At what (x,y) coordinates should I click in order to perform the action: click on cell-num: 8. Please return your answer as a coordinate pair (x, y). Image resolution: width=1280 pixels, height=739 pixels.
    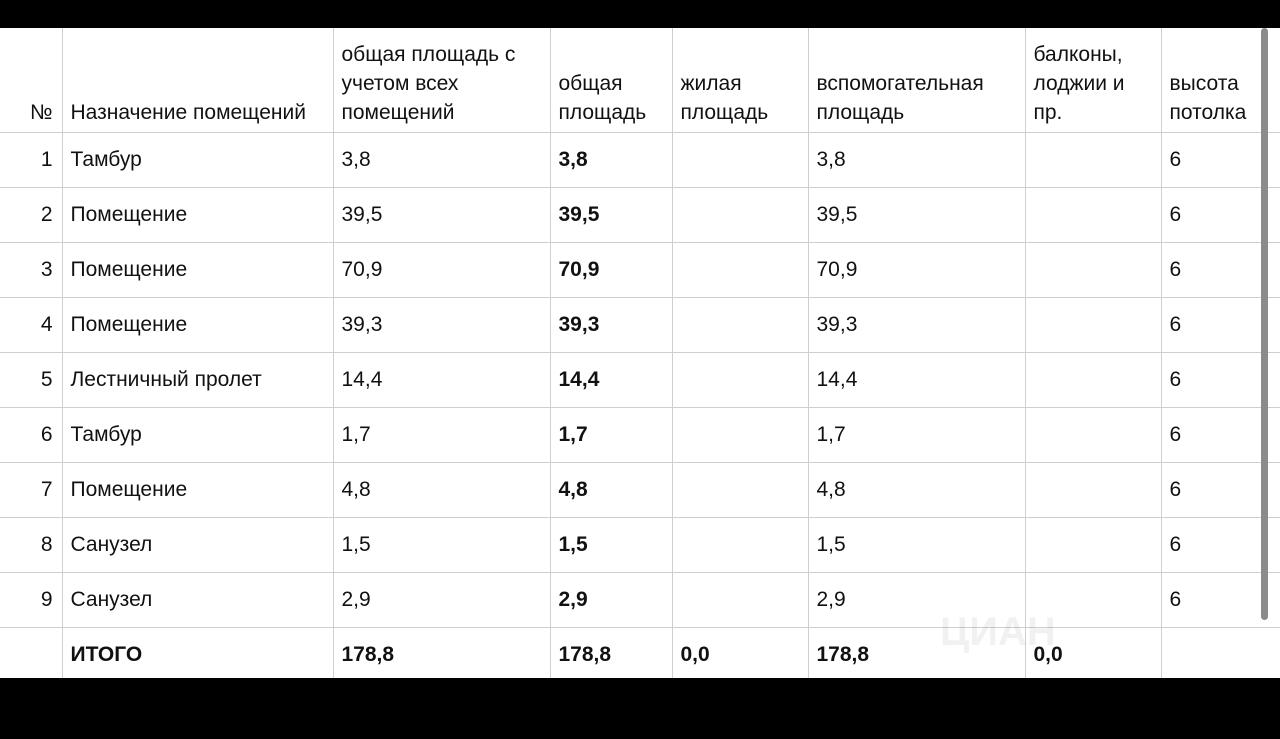
    Looking at the image, I should click on (31, 545).